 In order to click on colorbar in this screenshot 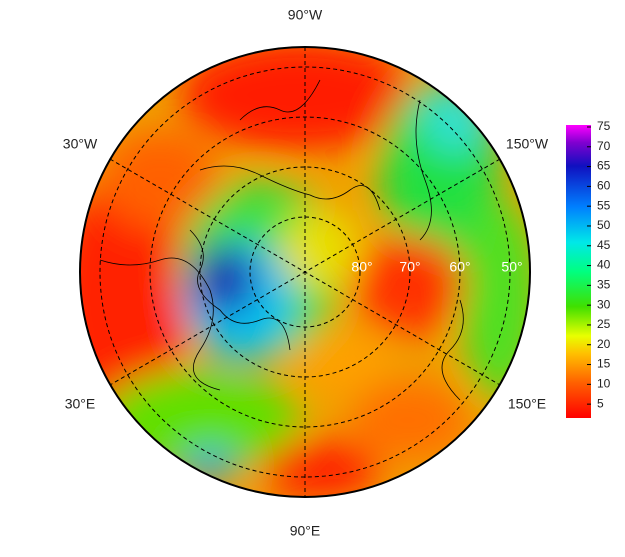, I will do `click(578, 271)`.